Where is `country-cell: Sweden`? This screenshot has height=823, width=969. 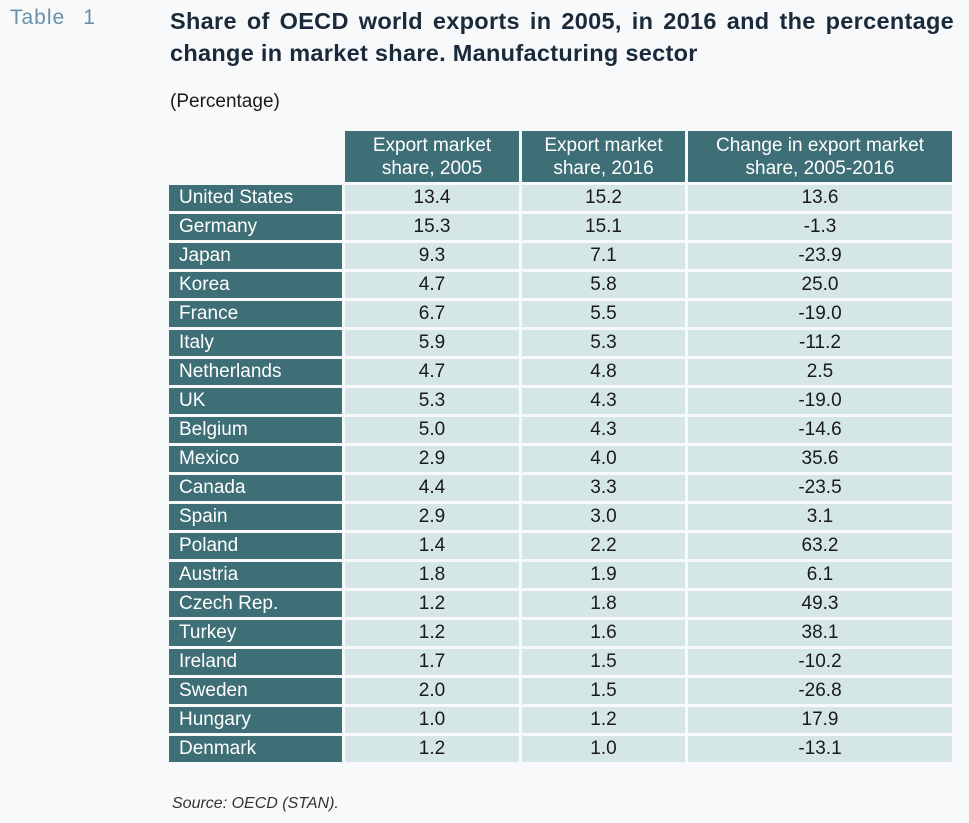
country-cell: Sweden is located at coordinates (255, 691).